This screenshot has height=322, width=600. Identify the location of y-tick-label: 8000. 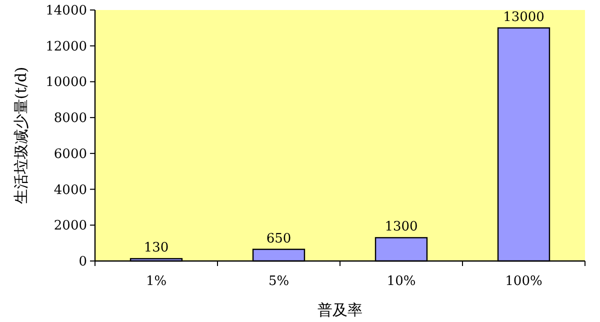
(70, 118).